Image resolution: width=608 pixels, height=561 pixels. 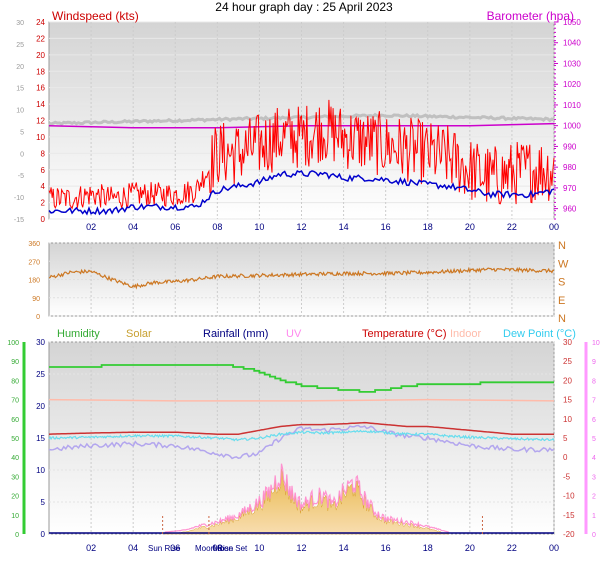 I want to click on x-tick-label: 20, so click(x=470, y=548).